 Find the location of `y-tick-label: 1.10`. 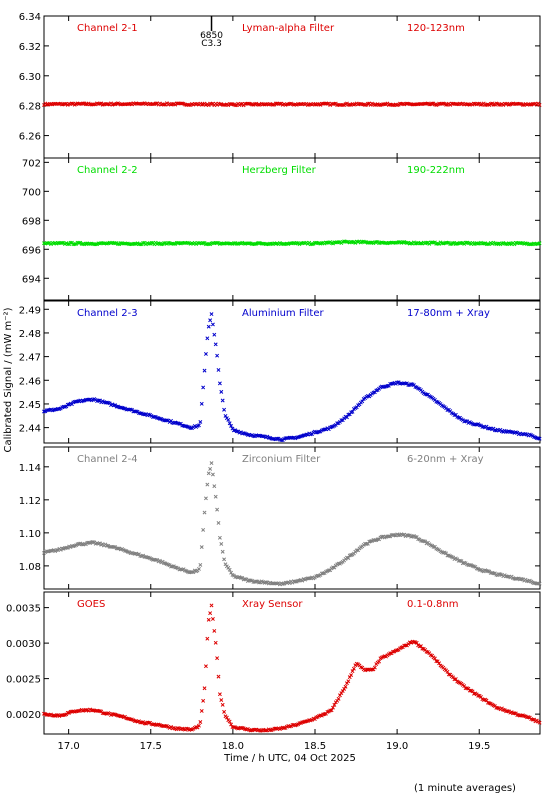

y-tick-label: 1.10 is located at coordinates (30, 534).